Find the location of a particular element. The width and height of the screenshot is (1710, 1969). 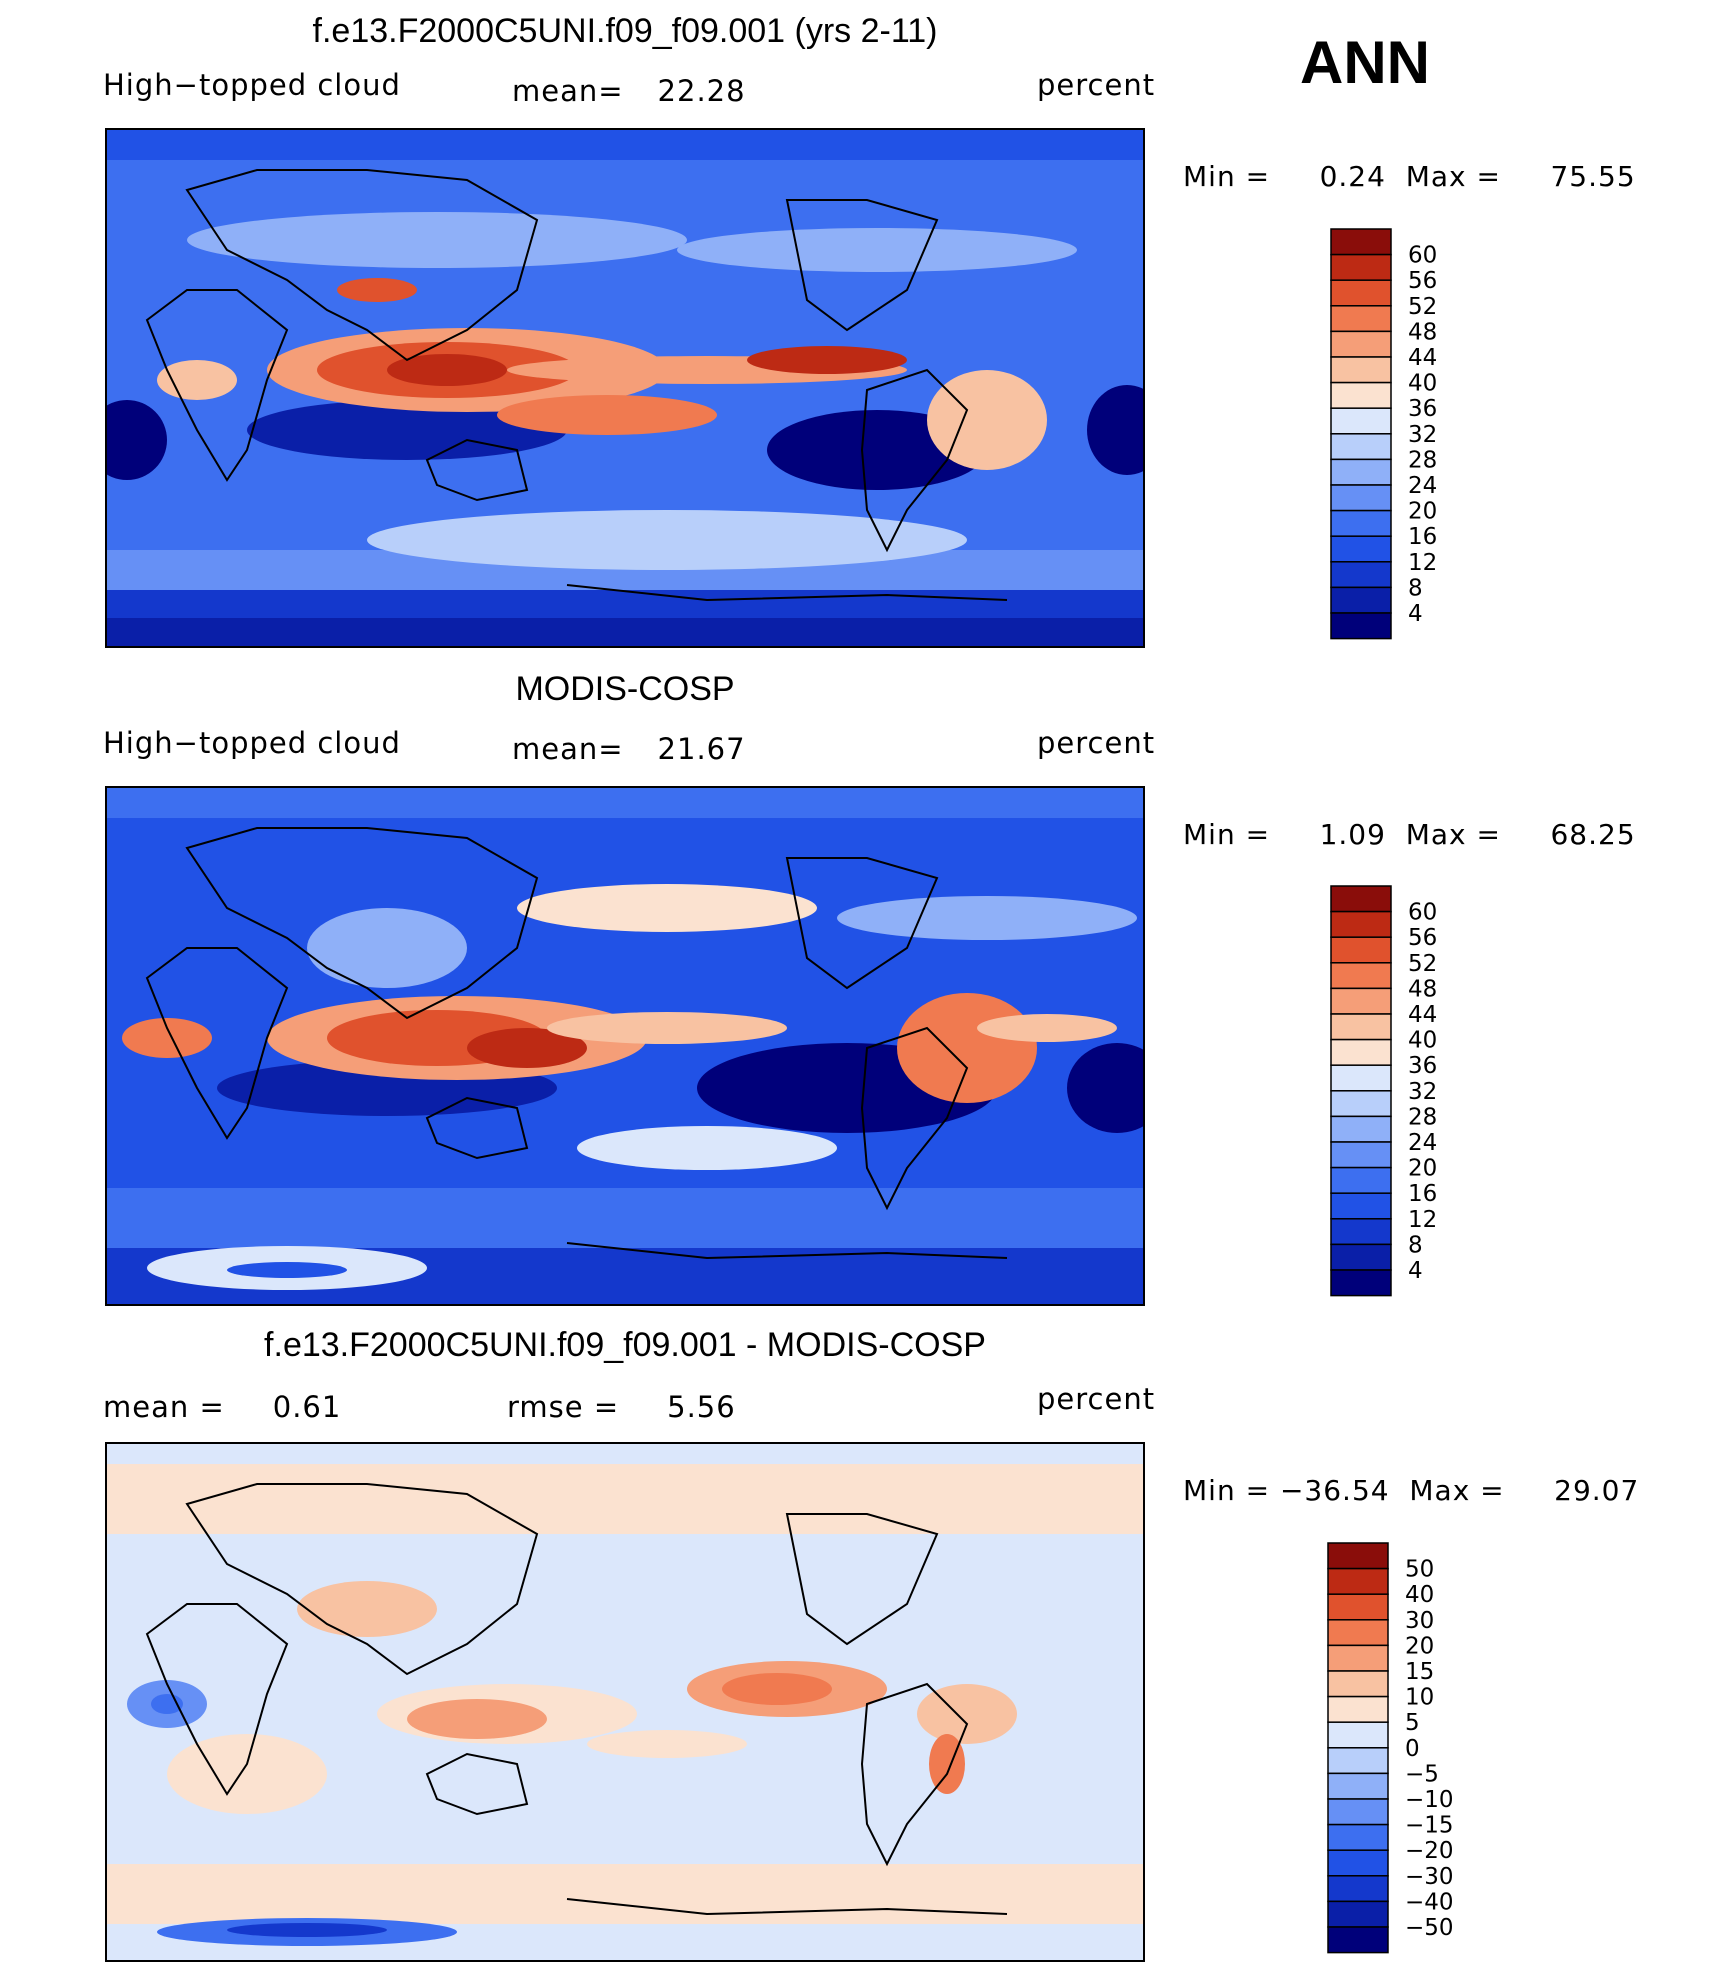

panel-1-max-label: Max is located at coordinates (1436, 176).